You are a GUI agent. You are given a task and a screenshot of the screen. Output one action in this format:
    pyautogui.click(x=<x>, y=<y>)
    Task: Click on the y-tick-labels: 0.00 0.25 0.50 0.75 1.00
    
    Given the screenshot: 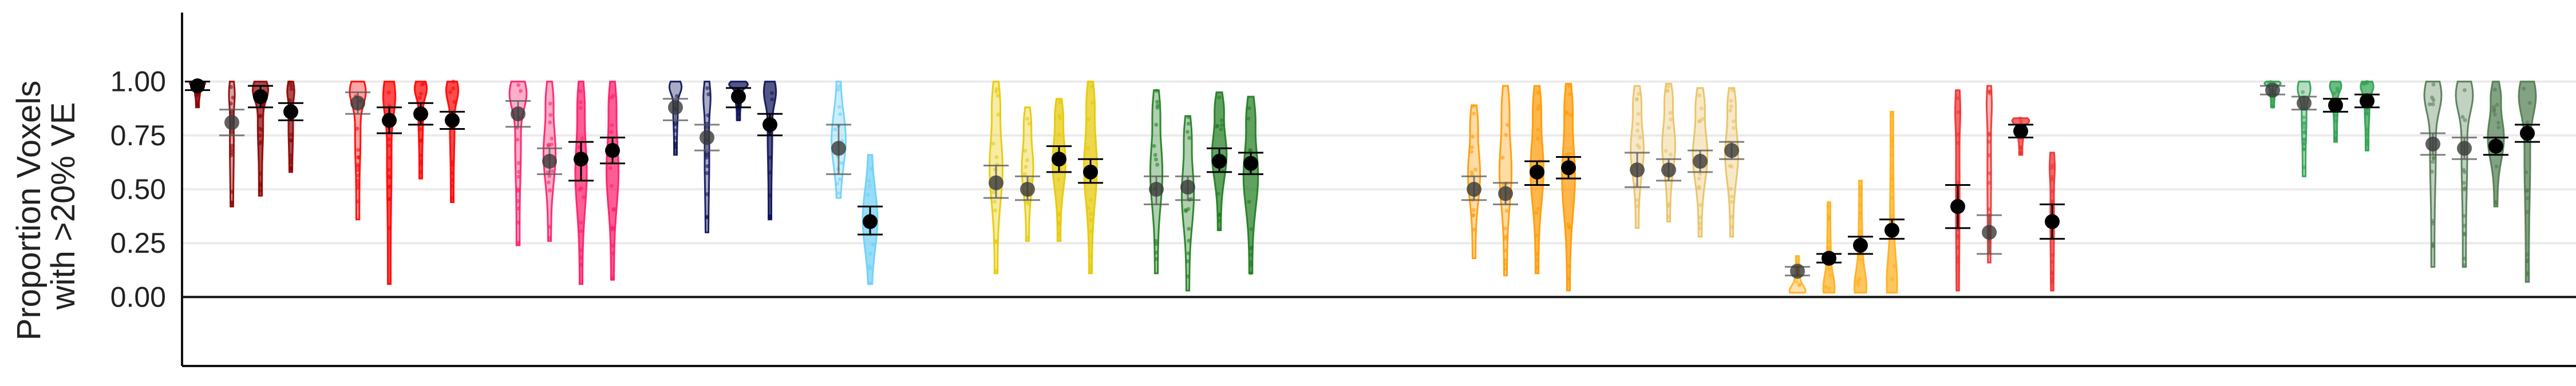 What is the action you would take?
    pyautogui.click(x=138, y=189)
    